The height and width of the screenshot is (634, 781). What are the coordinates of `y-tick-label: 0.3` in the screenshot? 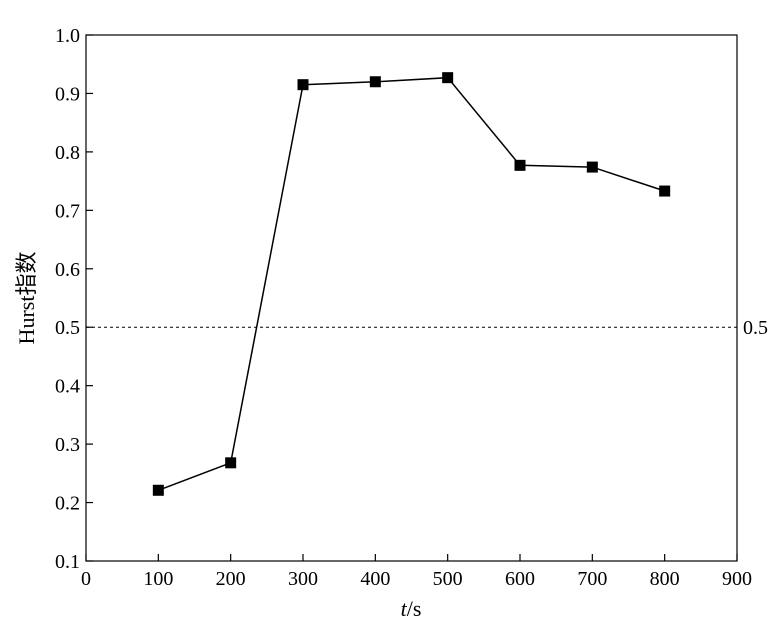 It's located at (67, 445).